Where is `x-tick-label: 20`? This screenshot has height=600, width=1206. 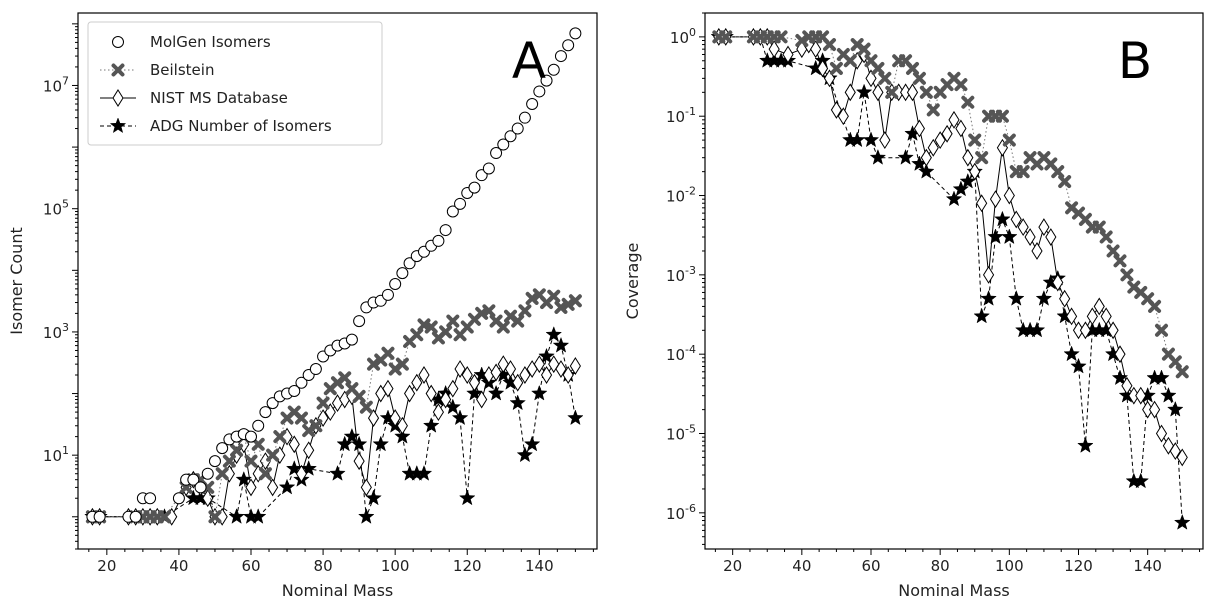 x-tick-label: 20 is located at coordinates (106, 566).